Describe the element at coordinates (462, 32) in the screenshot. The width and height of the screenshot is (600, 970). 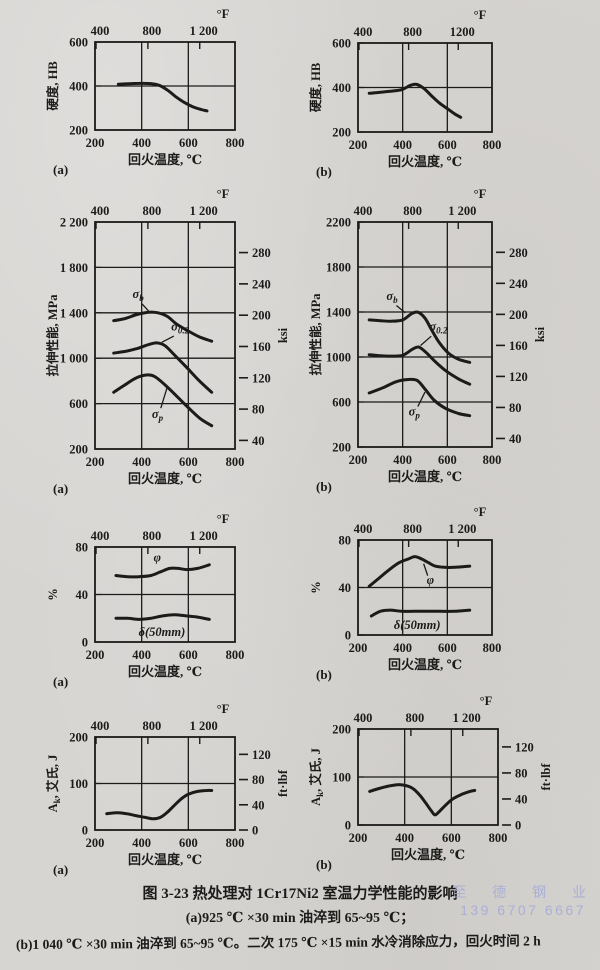
I see `svg-text: 1200` at that location.